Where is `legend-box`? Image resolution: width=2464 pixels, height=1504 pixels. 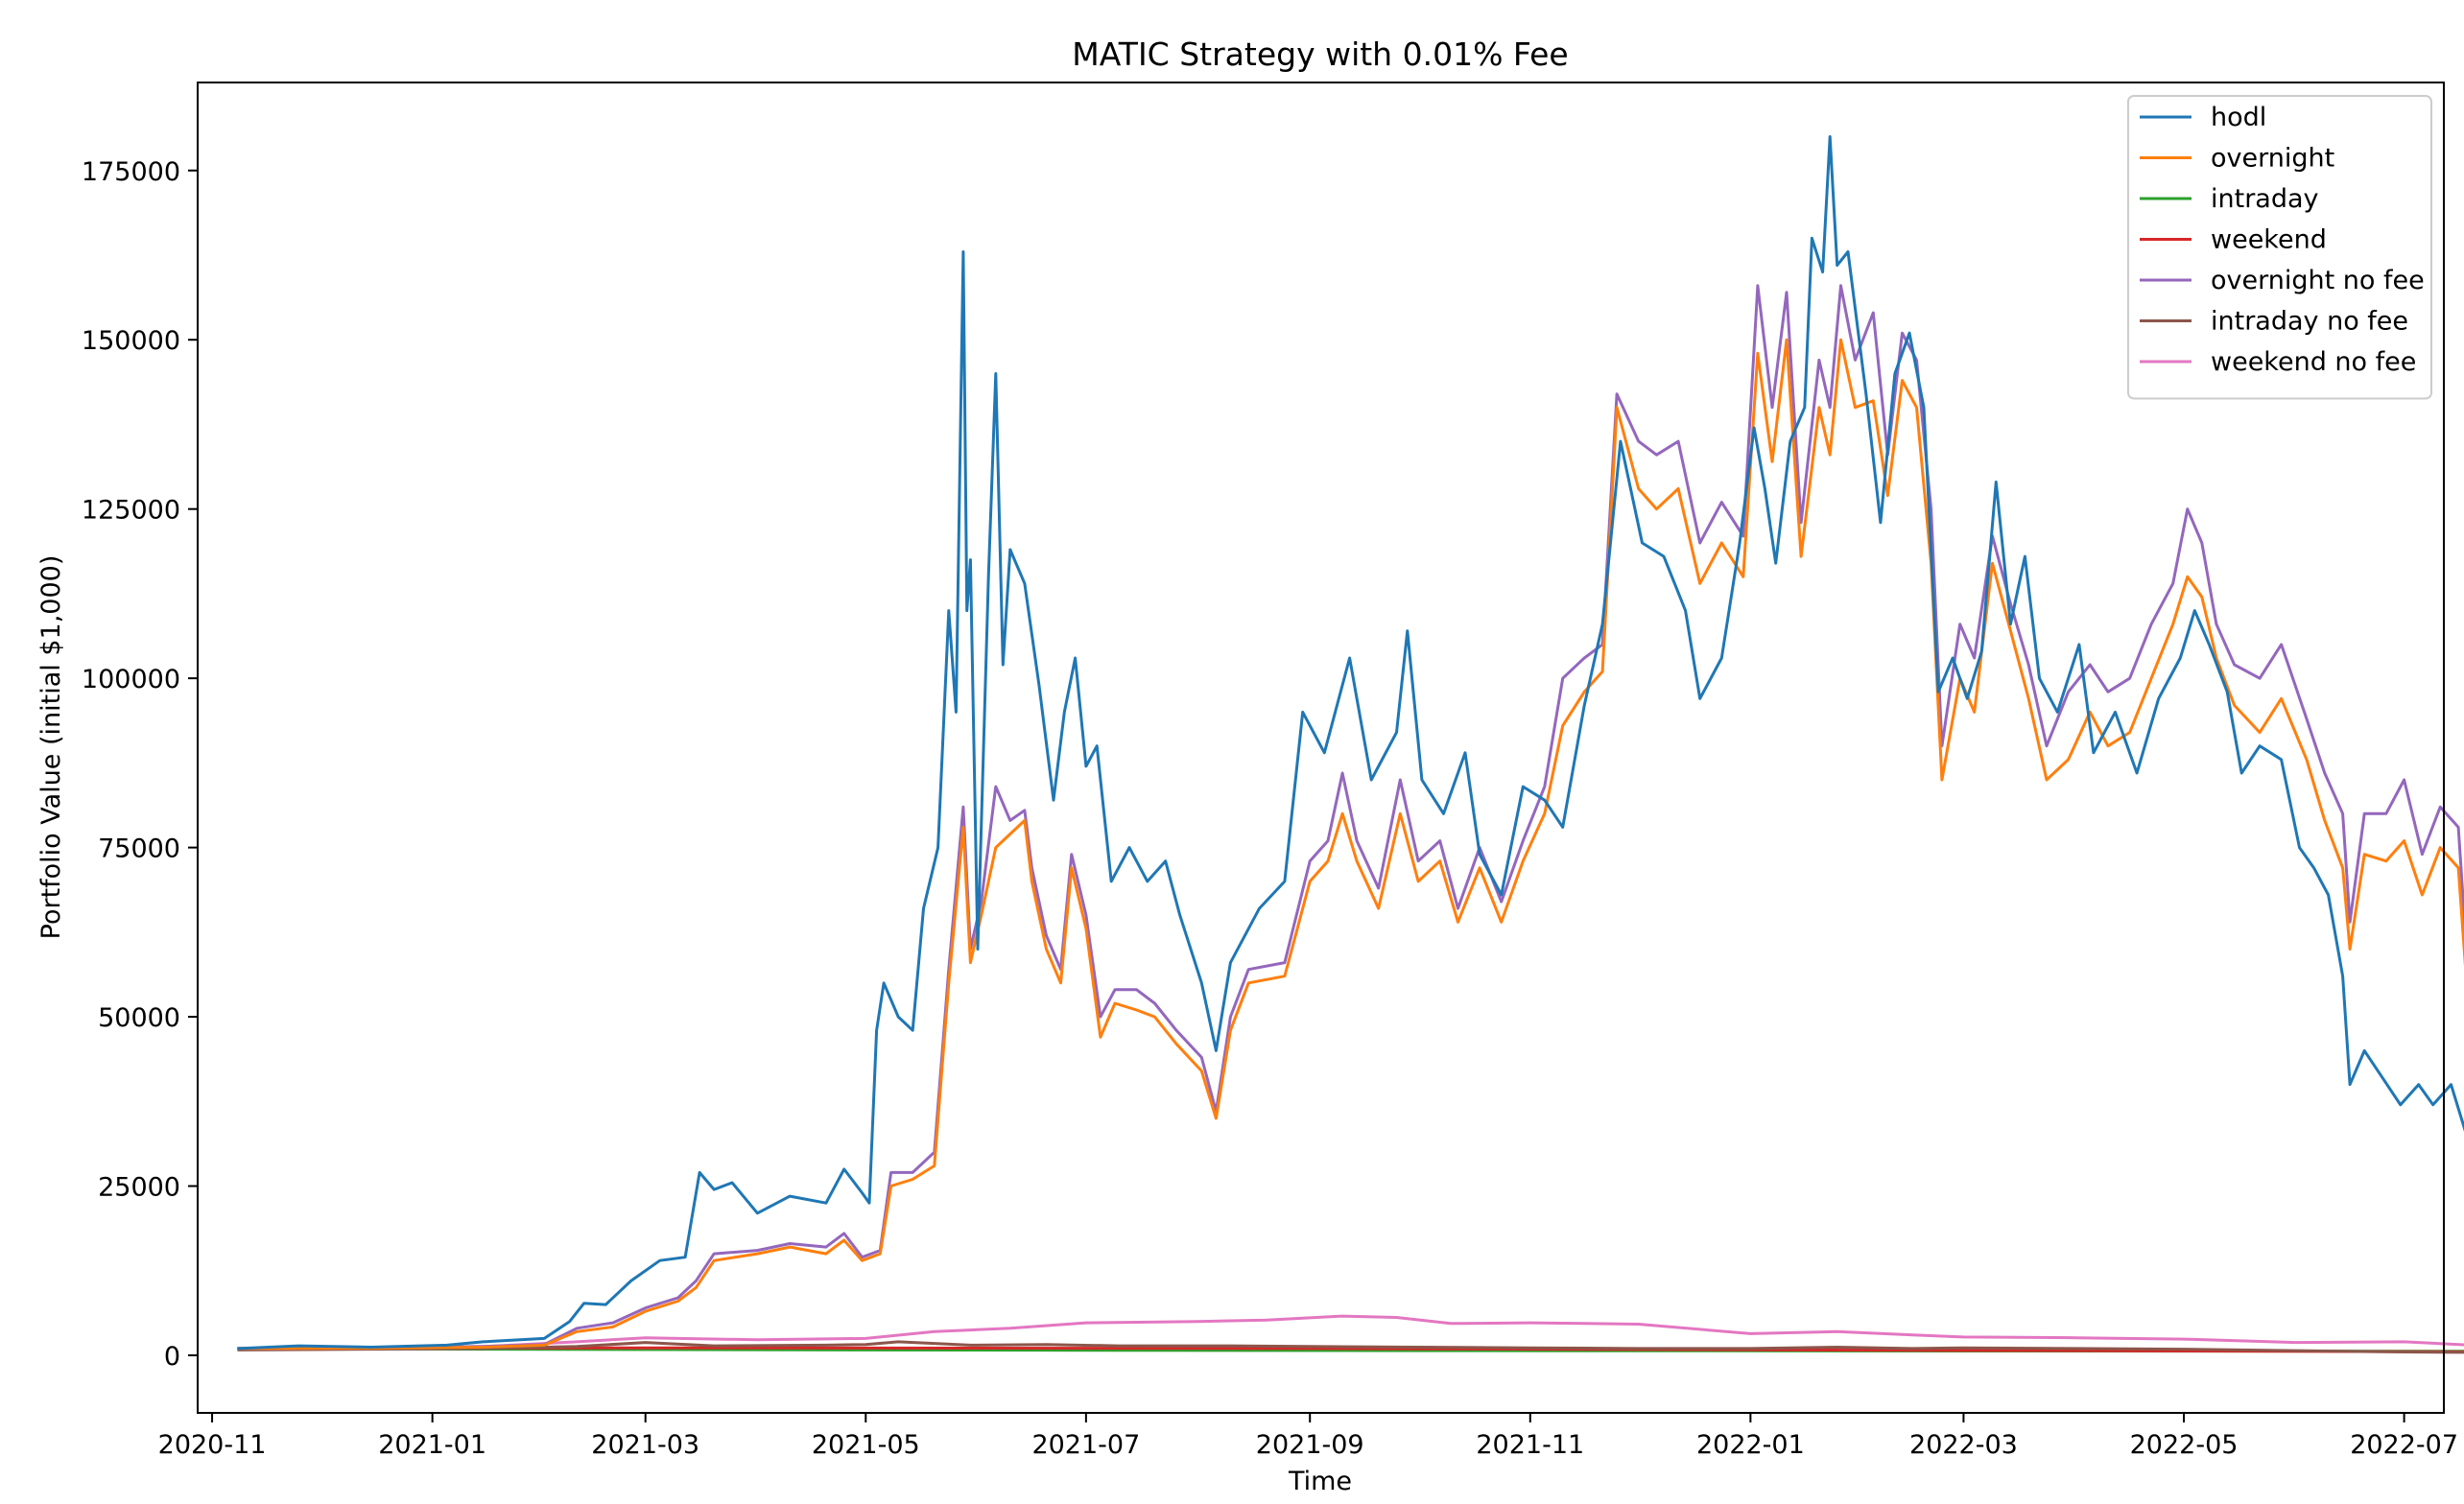 legend-box is located at coordinates (2279, 248).